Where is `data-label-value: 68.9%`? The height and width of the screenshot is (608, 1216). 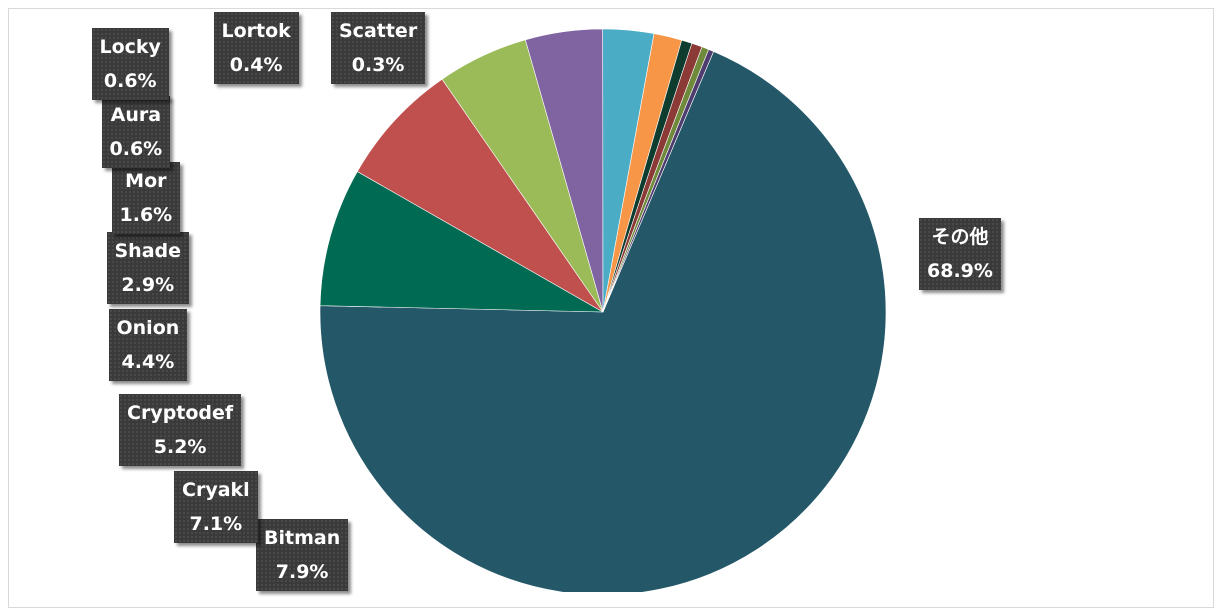 data-label-value: 68.9% is located at coordinates (960, 271).